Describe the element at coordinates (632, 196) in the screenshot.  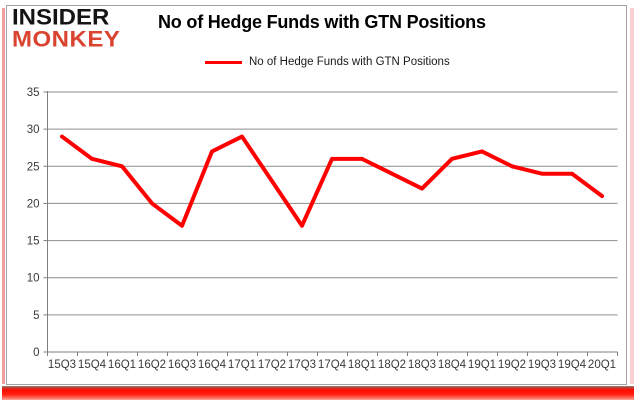
I see `right-edge-accent` at that location.